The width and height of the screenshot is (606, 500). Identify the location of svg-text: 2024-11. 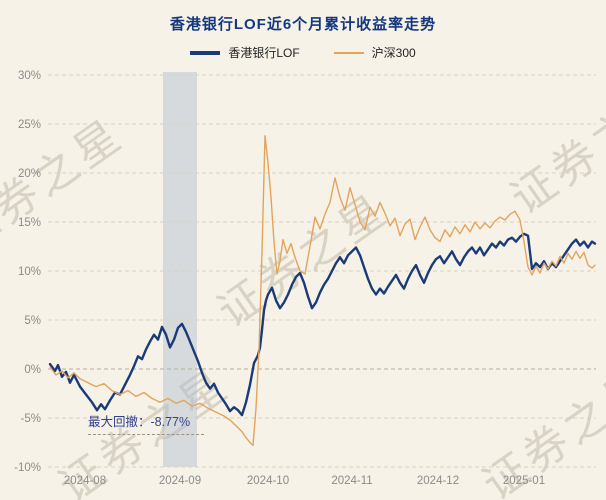
(351, 481).